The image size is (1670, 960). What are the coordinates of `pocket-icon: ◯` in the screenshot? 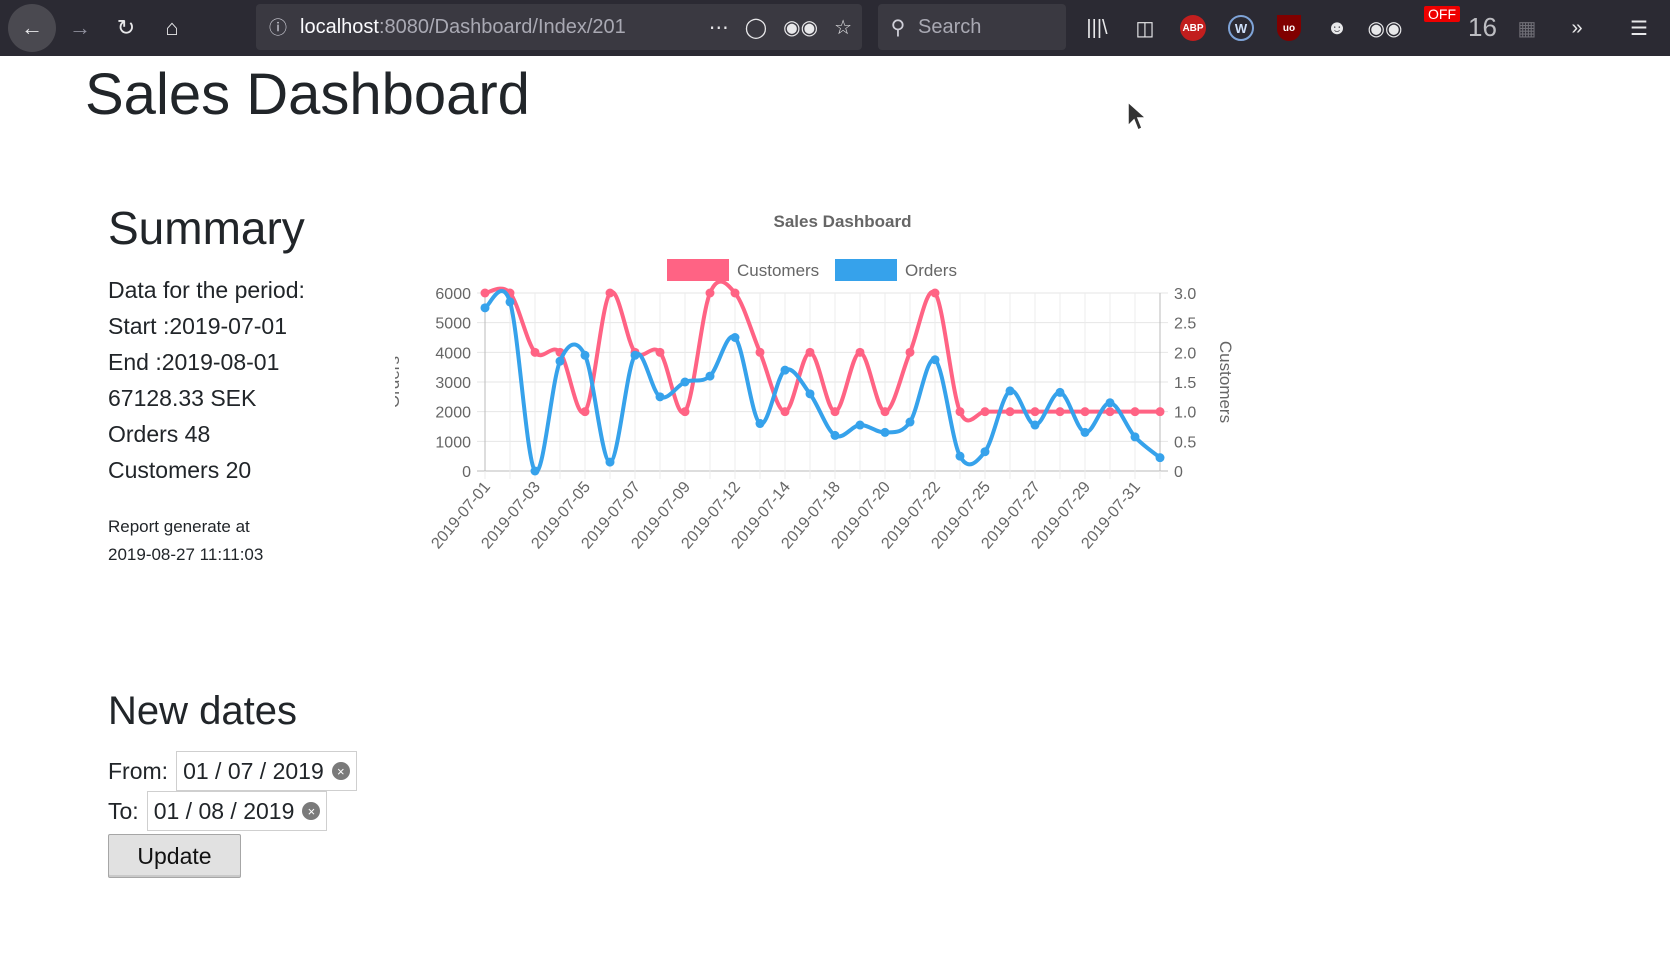 It's located at (756, 27).